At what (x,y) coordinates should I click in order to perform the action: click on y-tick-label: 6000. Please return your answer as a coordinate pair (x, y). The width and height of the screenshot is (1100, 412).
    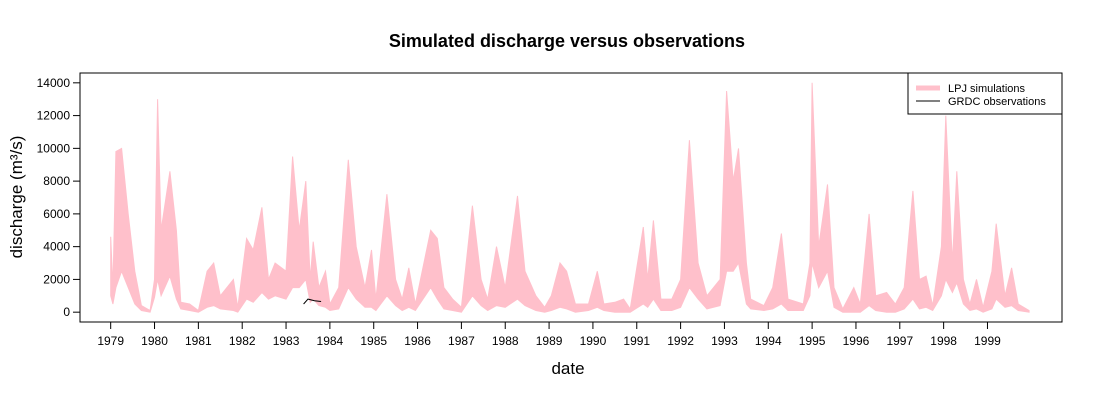
    Looking at the image, I should click on (56, 214).